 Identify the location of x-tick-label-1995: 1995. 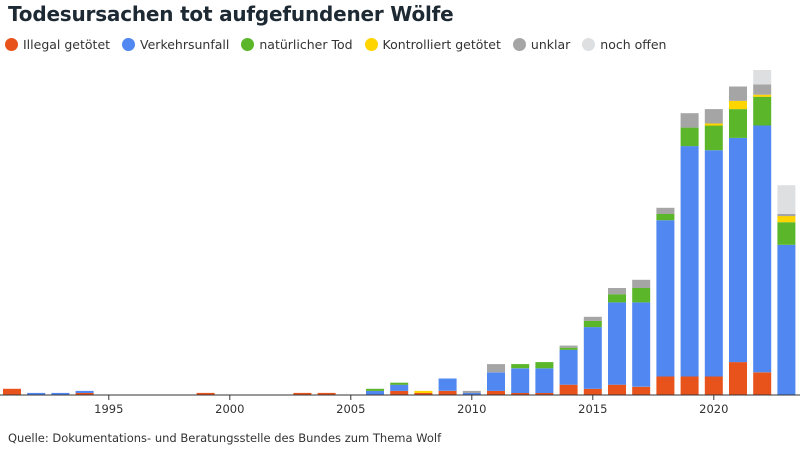
(108, 409).